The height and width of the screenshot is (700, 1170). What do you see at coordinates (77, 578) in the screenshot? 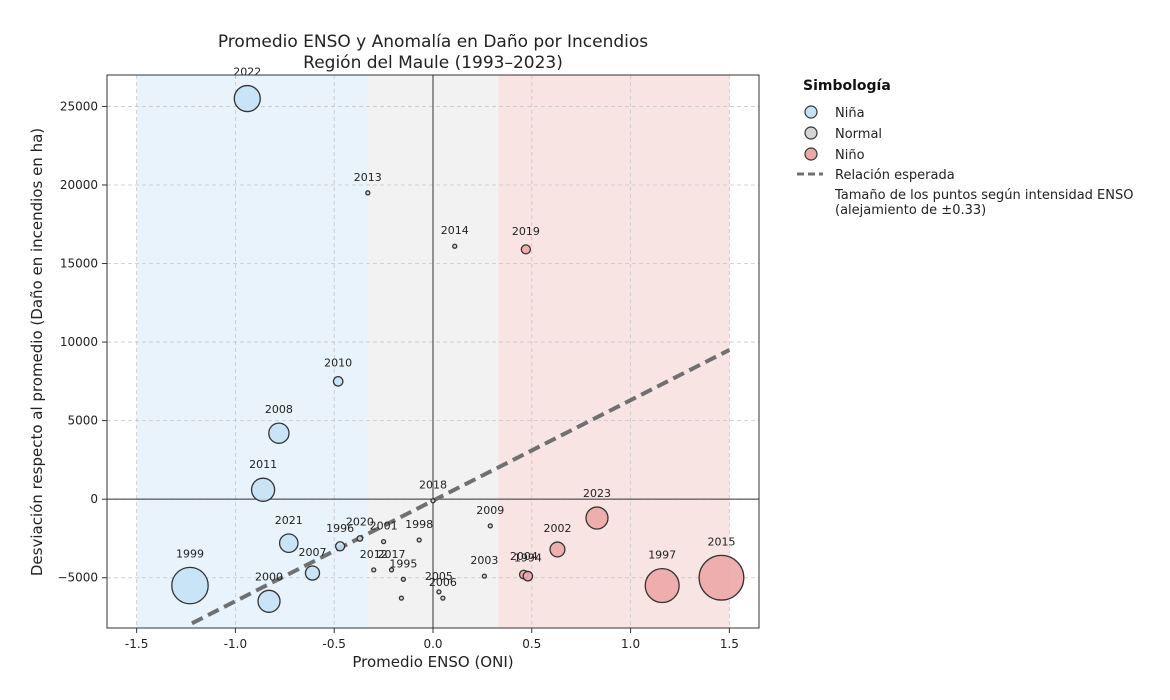
I see `y-tick-label-0: −5000` at bounding box center [77, 578].